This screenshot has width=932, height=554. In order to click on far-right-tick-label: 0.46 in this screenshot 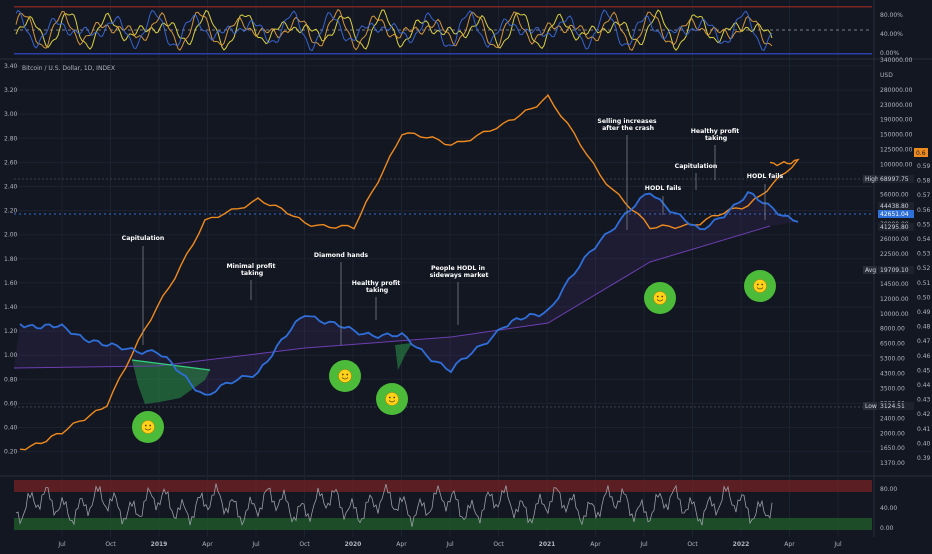, I will do `click(924, 356)`.